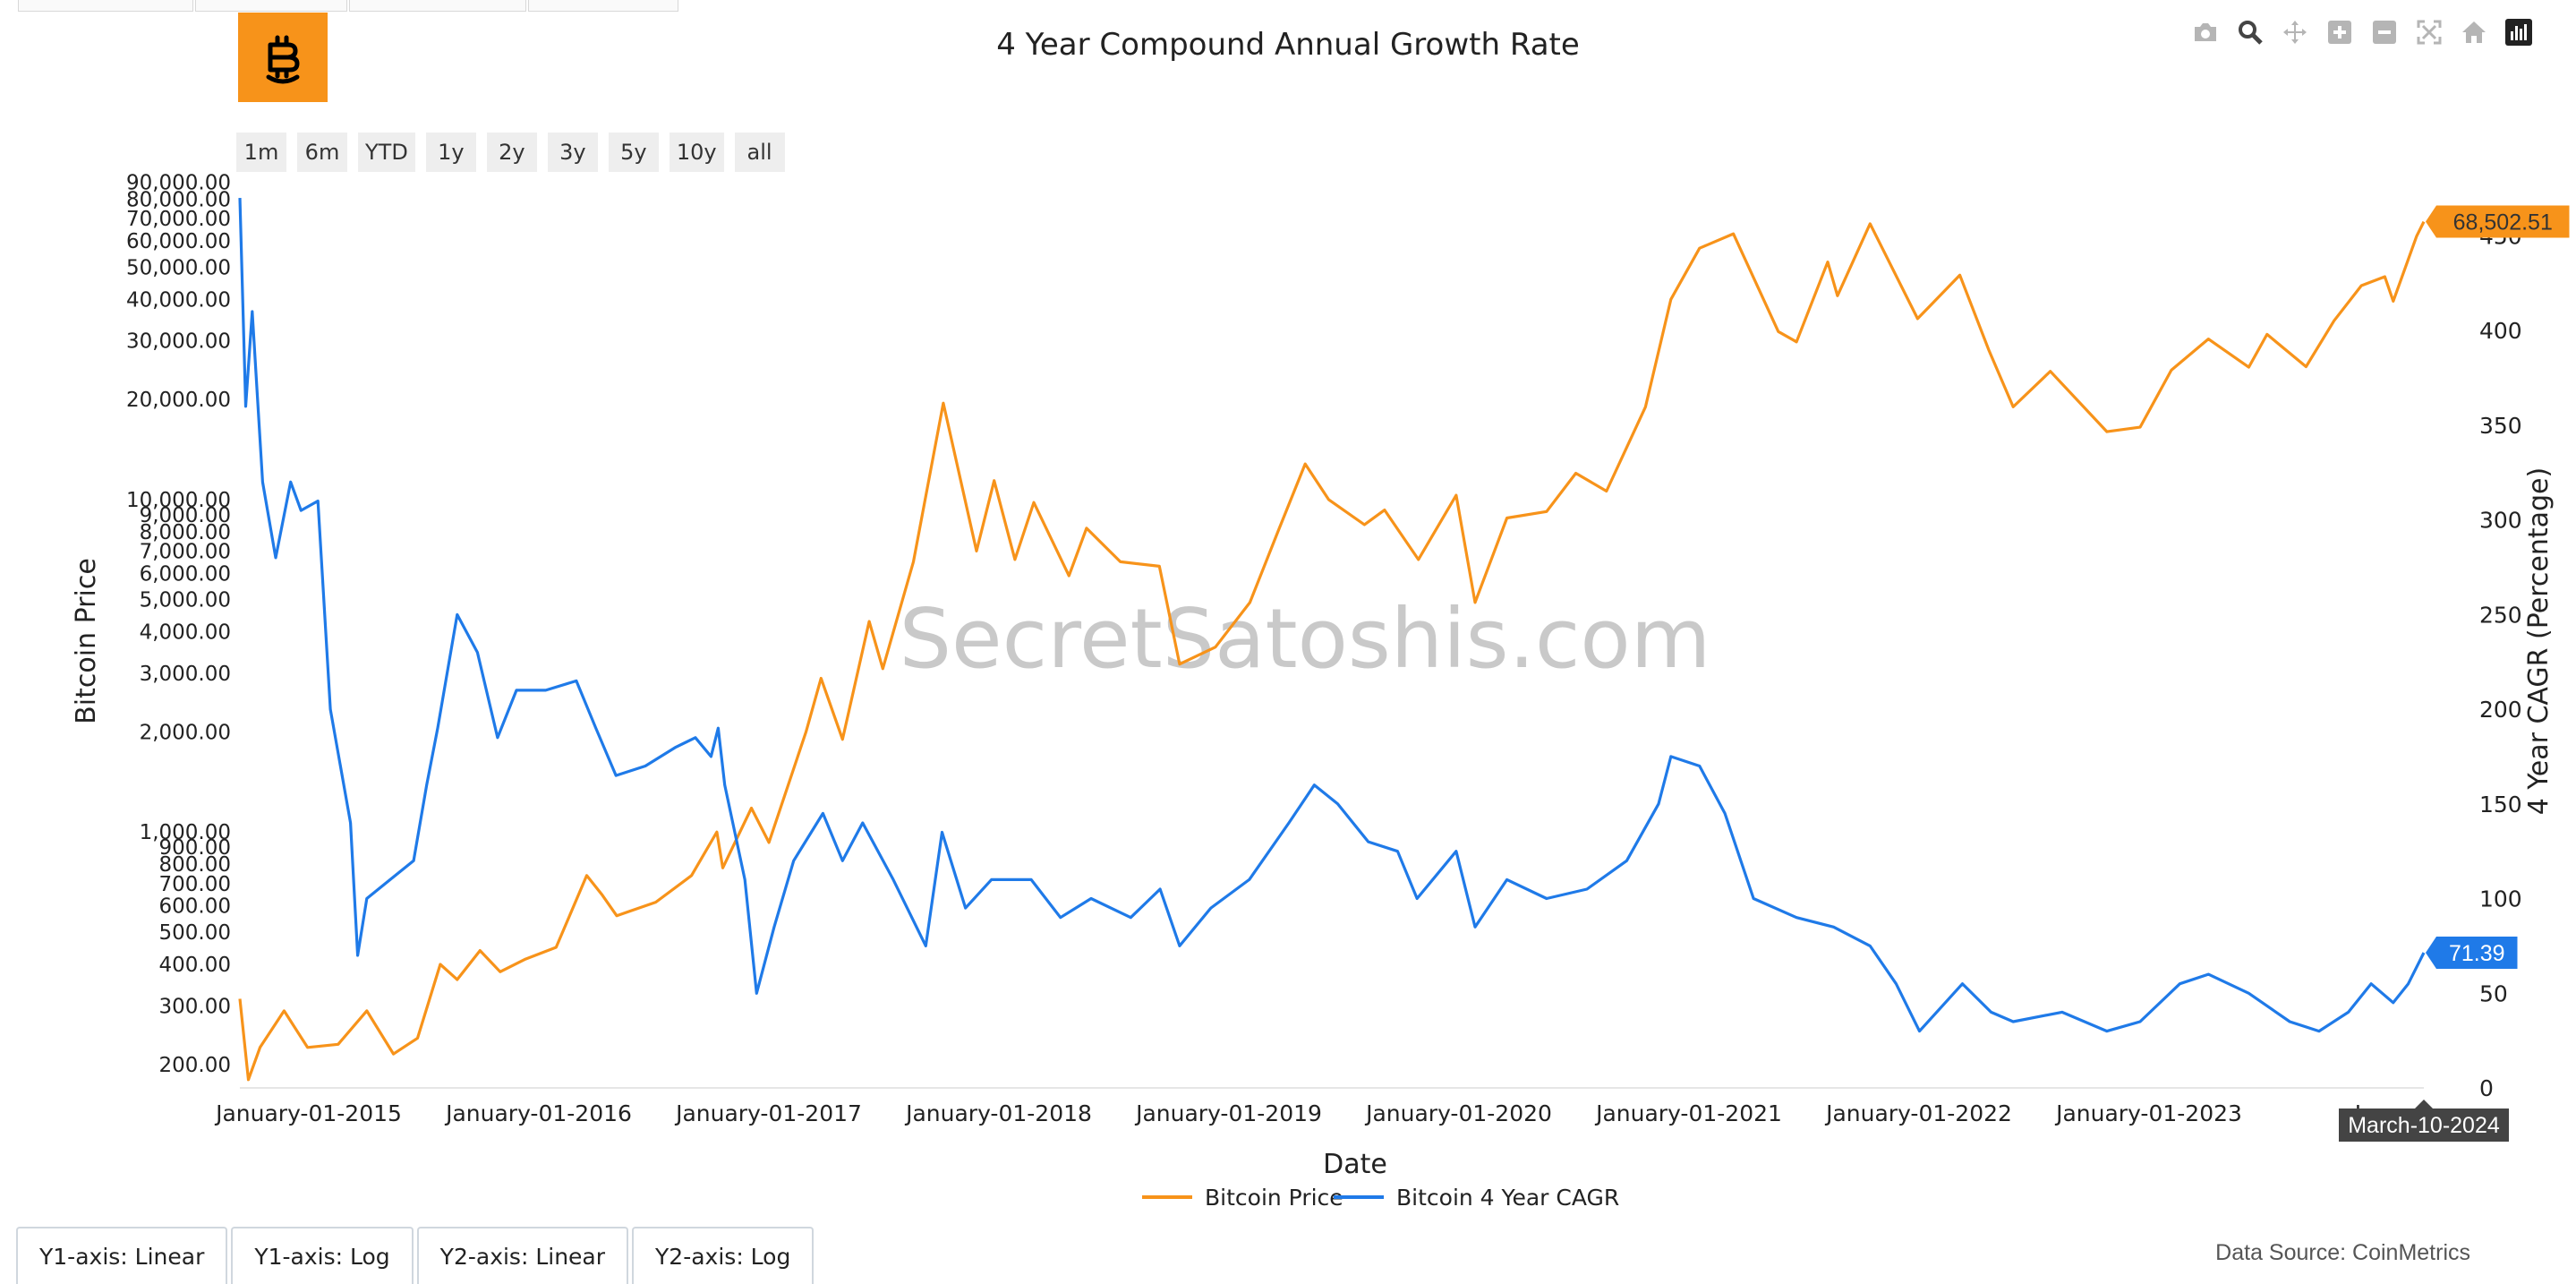  What do you see at coordinates (195, 907) in the screenshot?
I see `y-tick-label: 600.00` at bounding box center [195, 907].